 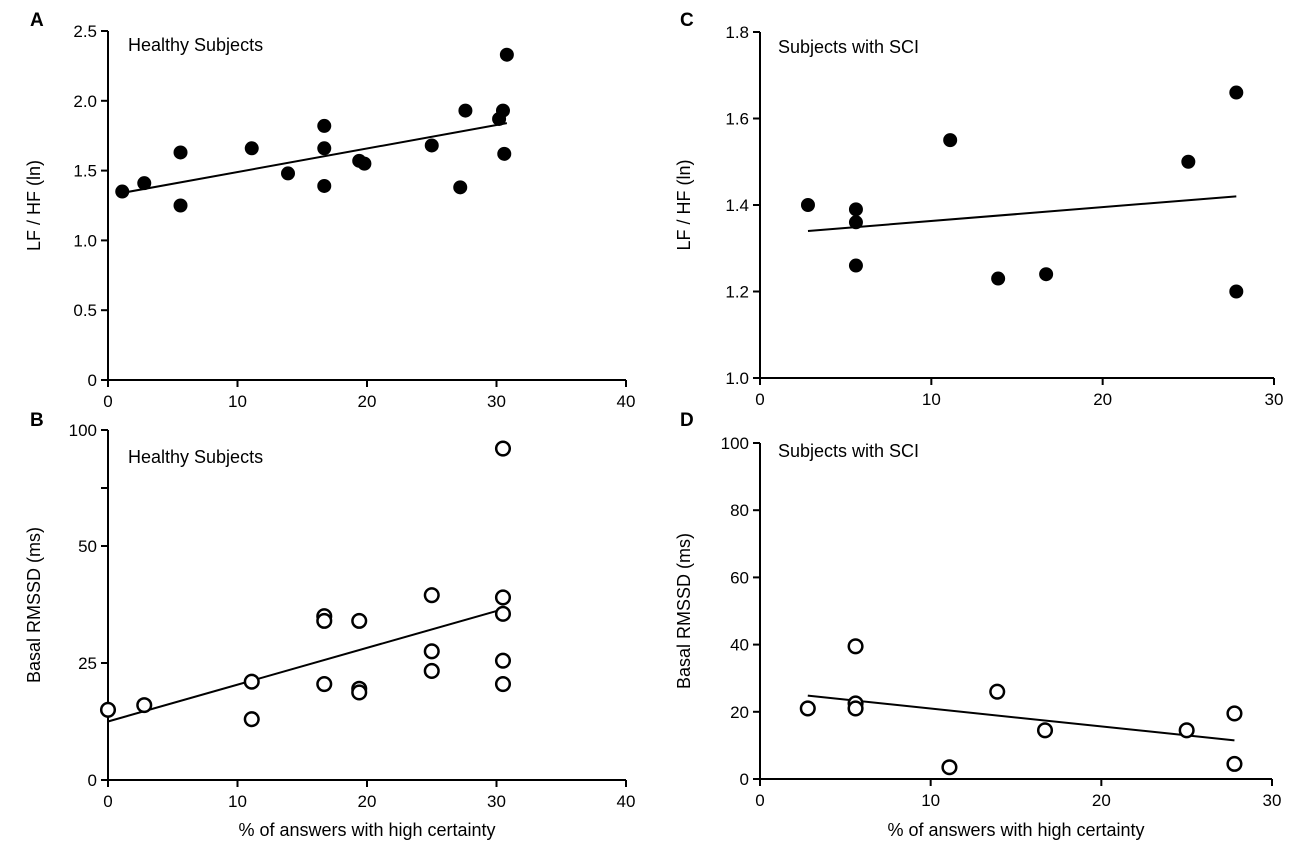 What do you see at coordinates (737, 292) in the screenshot?
I see `panel-c-y-tick-label: 1.2` at bounding box center [737, 292].